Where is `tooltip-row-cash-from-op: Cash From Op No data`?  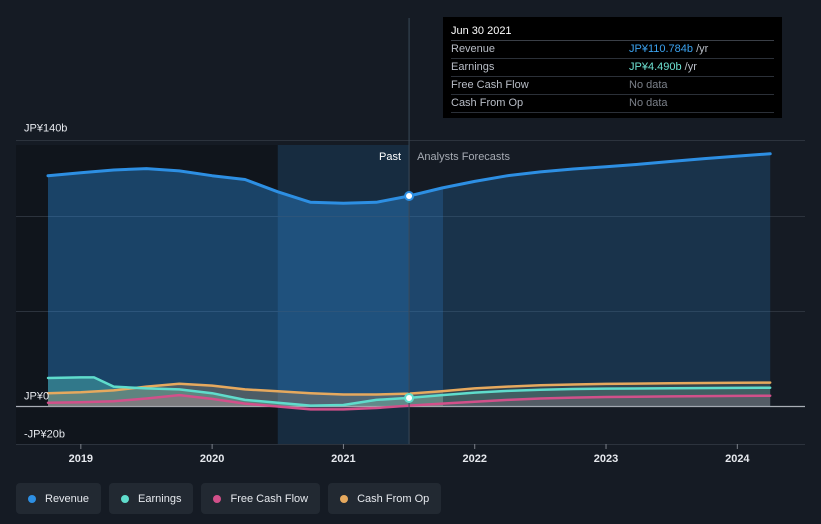 tooltip-row-cash-from-op: Cash From Op No data is located at coordinates (612, 104).